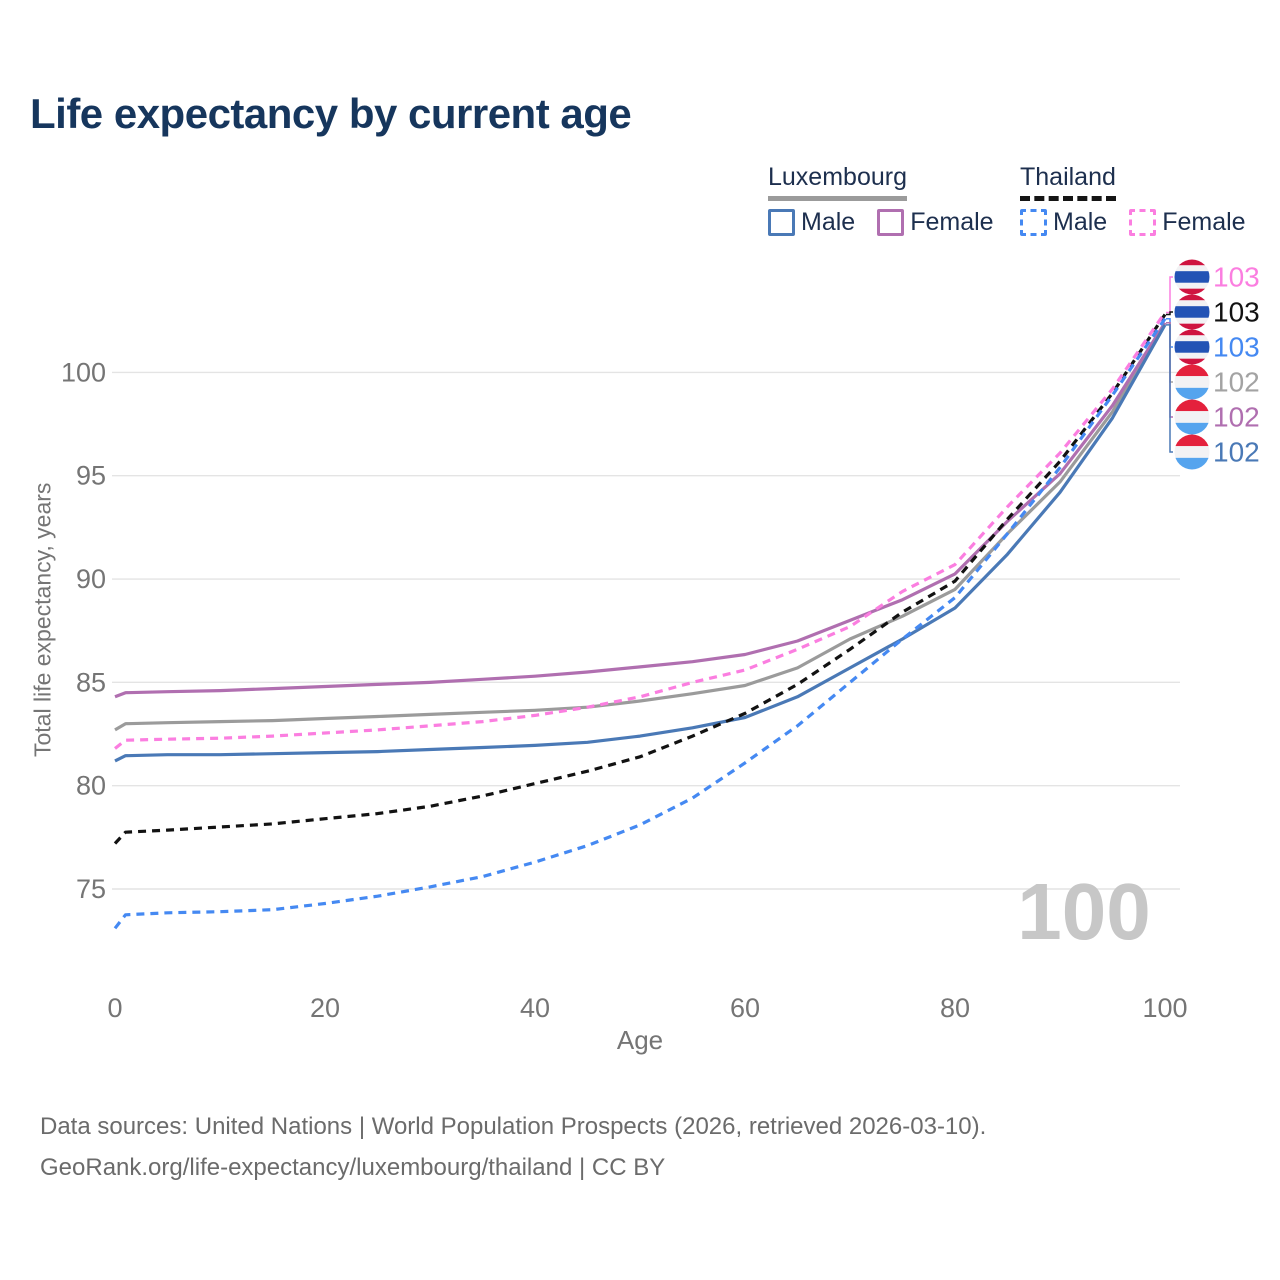 This screenshot has width=1280, height=1280. I want to click on endpoint-row-lu_female: 102, so click(1213, 378).